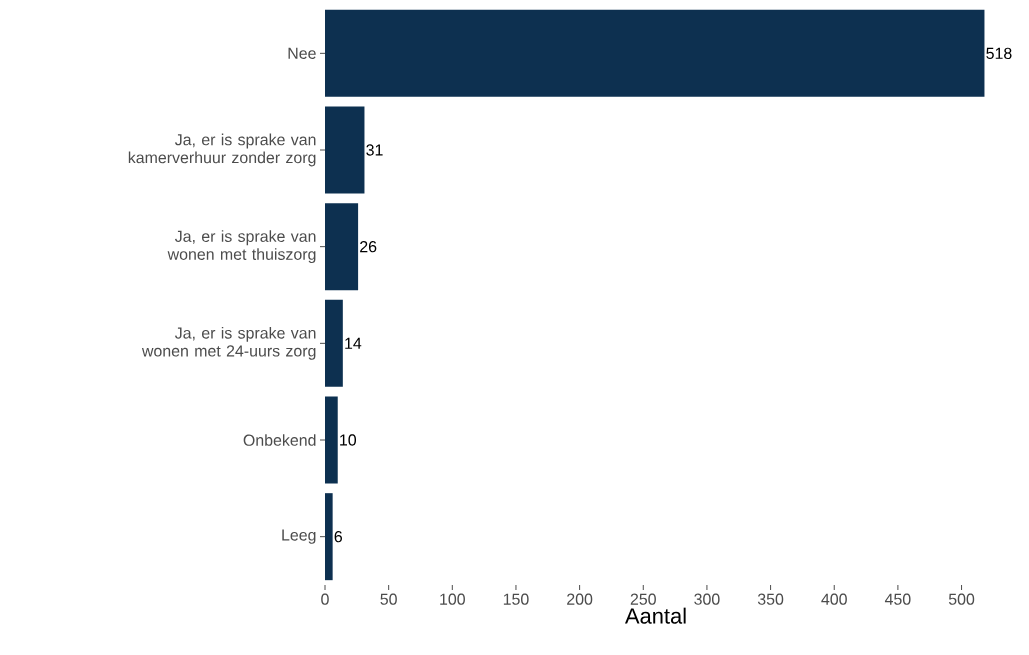 This screenshot has width=1029, height=655. Describe the element at coordinates (241, 247) in the screenshot. I see `y-tick-label: Ja, er is sprake van wonen met thuiszorg` at that location.